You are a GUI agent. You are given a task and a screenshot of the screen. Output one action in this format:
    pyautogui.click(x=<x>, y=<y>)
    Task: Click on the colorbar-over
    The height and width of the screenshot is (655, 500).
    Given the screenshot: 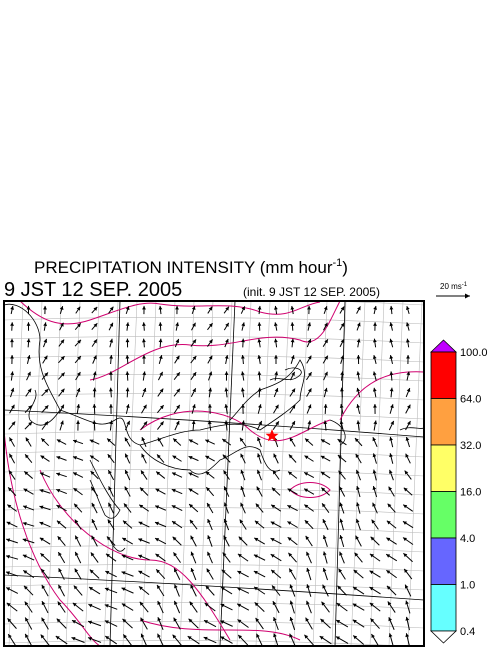 What is the action you would take?
    pyautogui.click(x=443, y=346)
    